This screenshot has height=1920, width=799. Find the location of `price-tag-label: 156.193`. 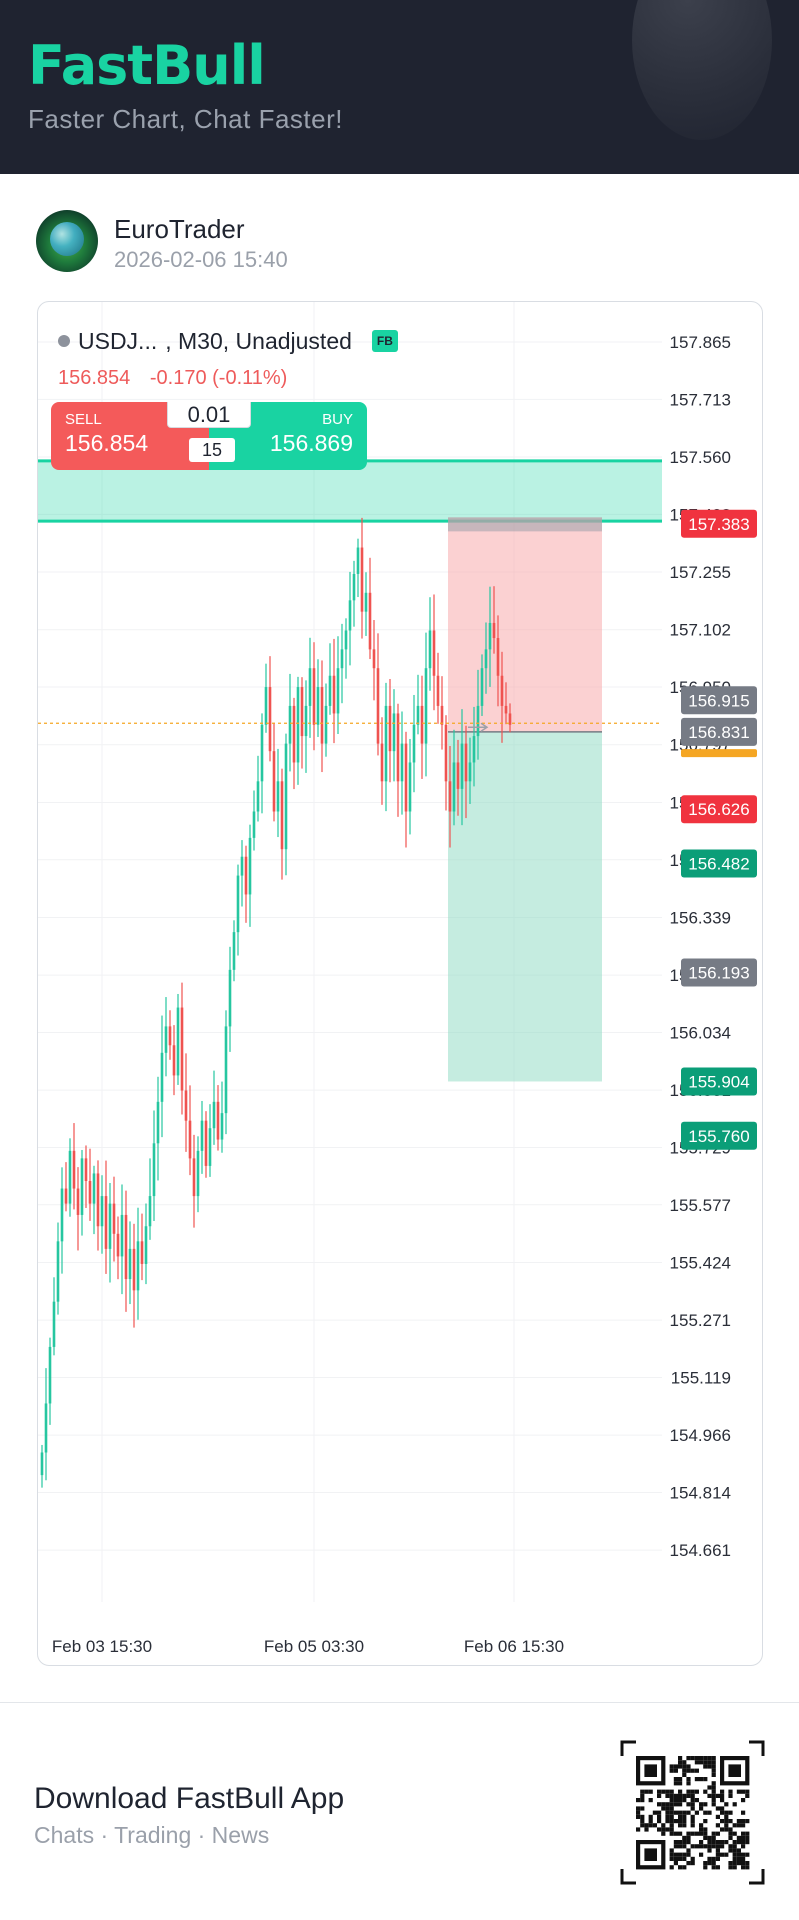

price-tag-label: 156.193 is located at coordinates (718, 972).